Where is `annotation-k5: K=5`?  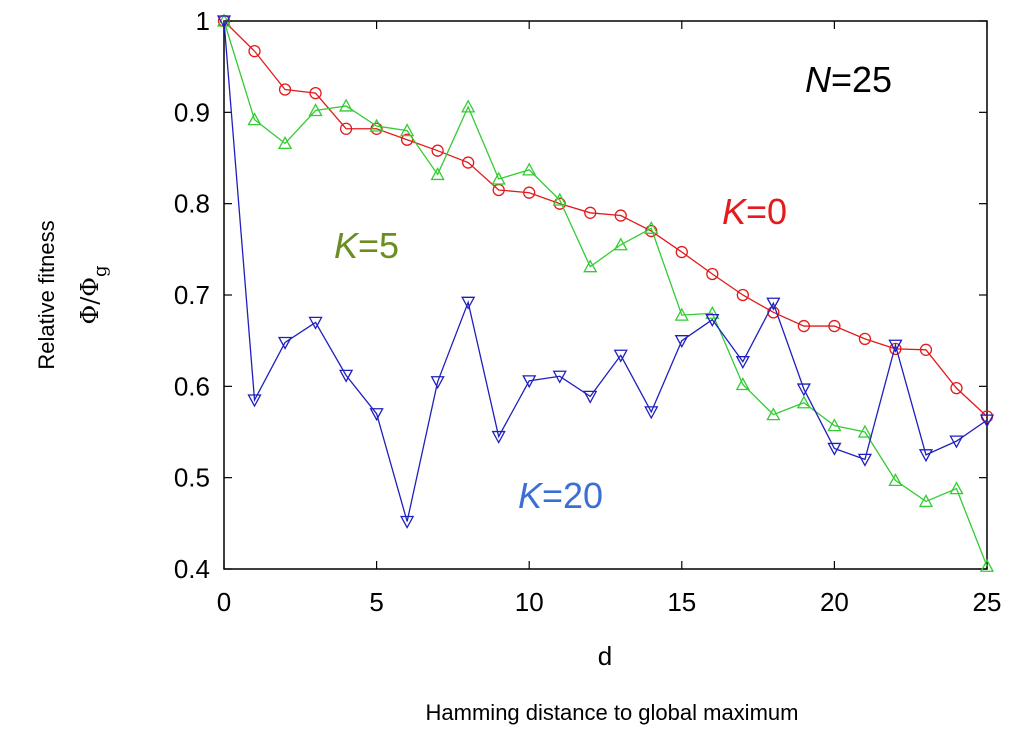
annotation-k5: K=5 is located at coordinates (366, 245).